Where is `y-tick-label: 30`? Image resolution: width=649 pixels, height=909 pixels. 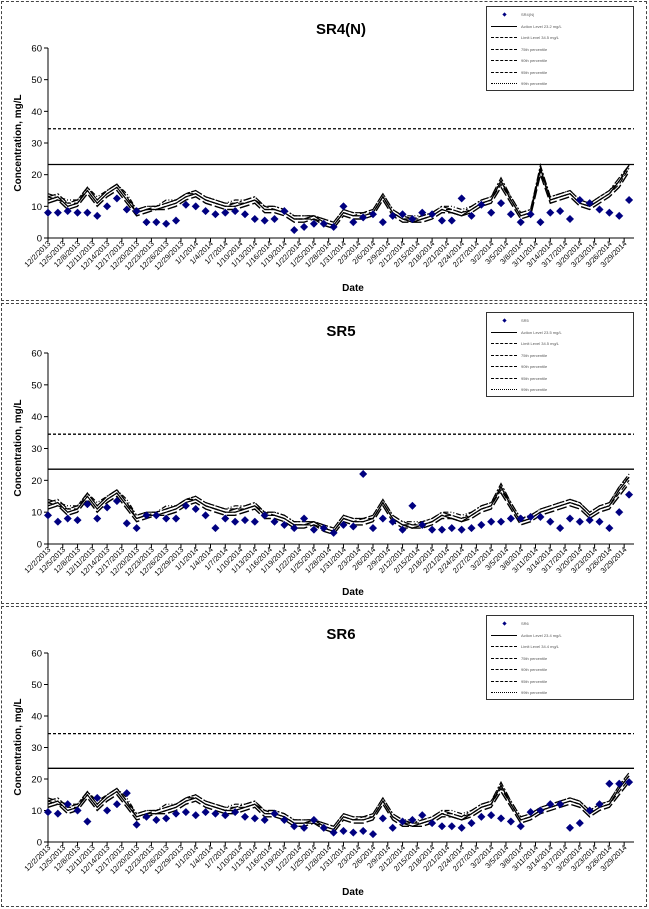
y-tick-label: 30 is located at coordinates (36, 449).